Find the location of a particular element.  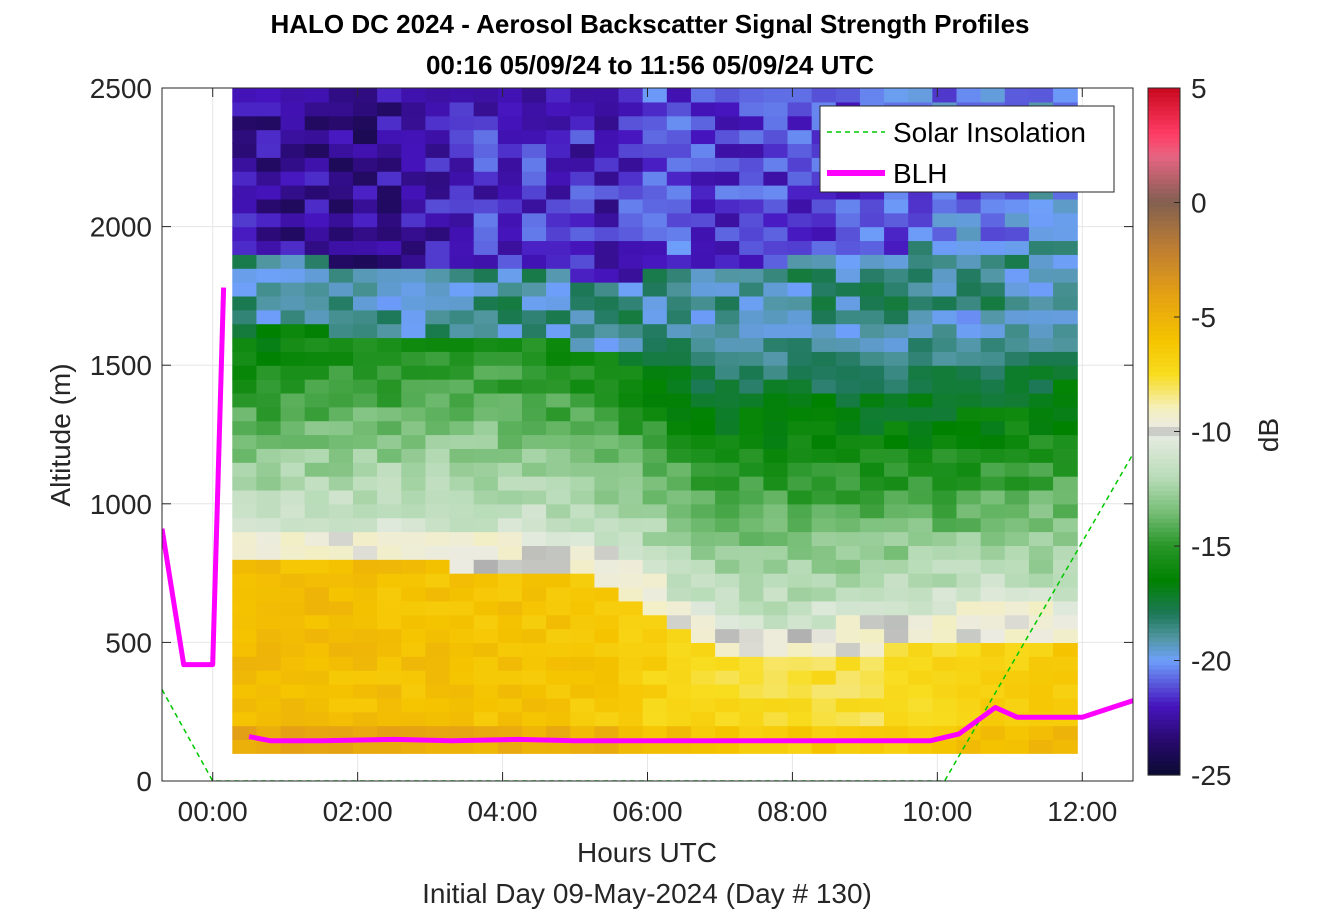

colorbar-tick-label: -5 is located at coordinates (1203, 317).